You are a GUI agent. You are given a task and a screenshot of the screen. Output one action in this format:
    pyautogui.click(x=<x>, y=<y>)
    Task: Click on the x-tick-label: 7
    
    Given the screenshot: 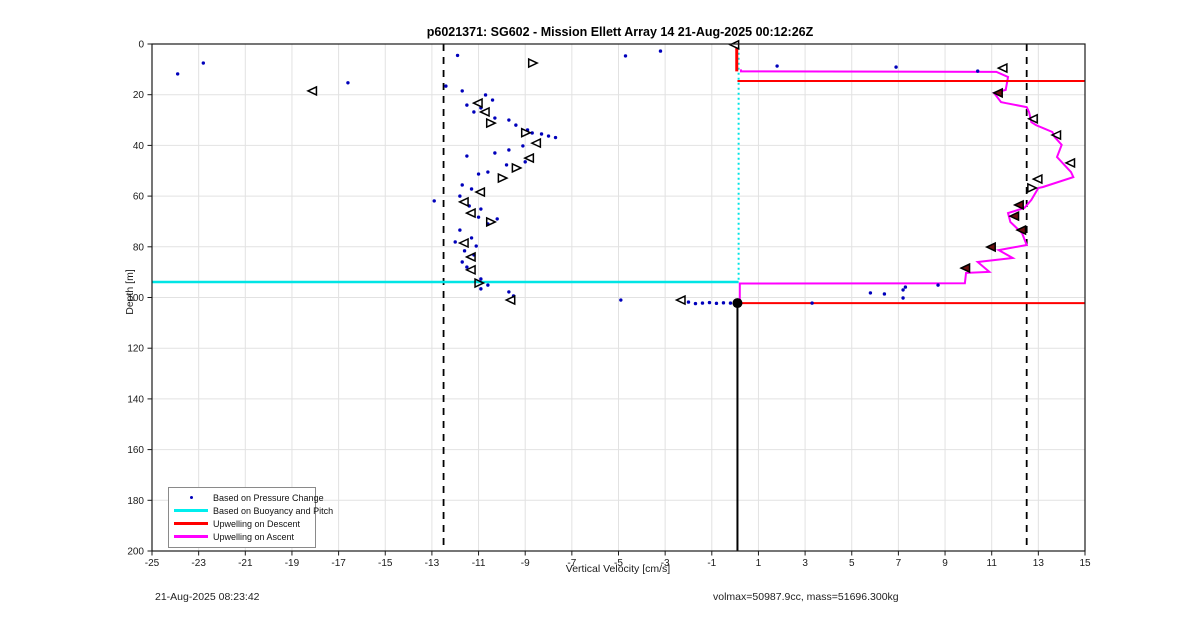 What is the action you would take?
    pyautogui.click(x=899, y=563)
    